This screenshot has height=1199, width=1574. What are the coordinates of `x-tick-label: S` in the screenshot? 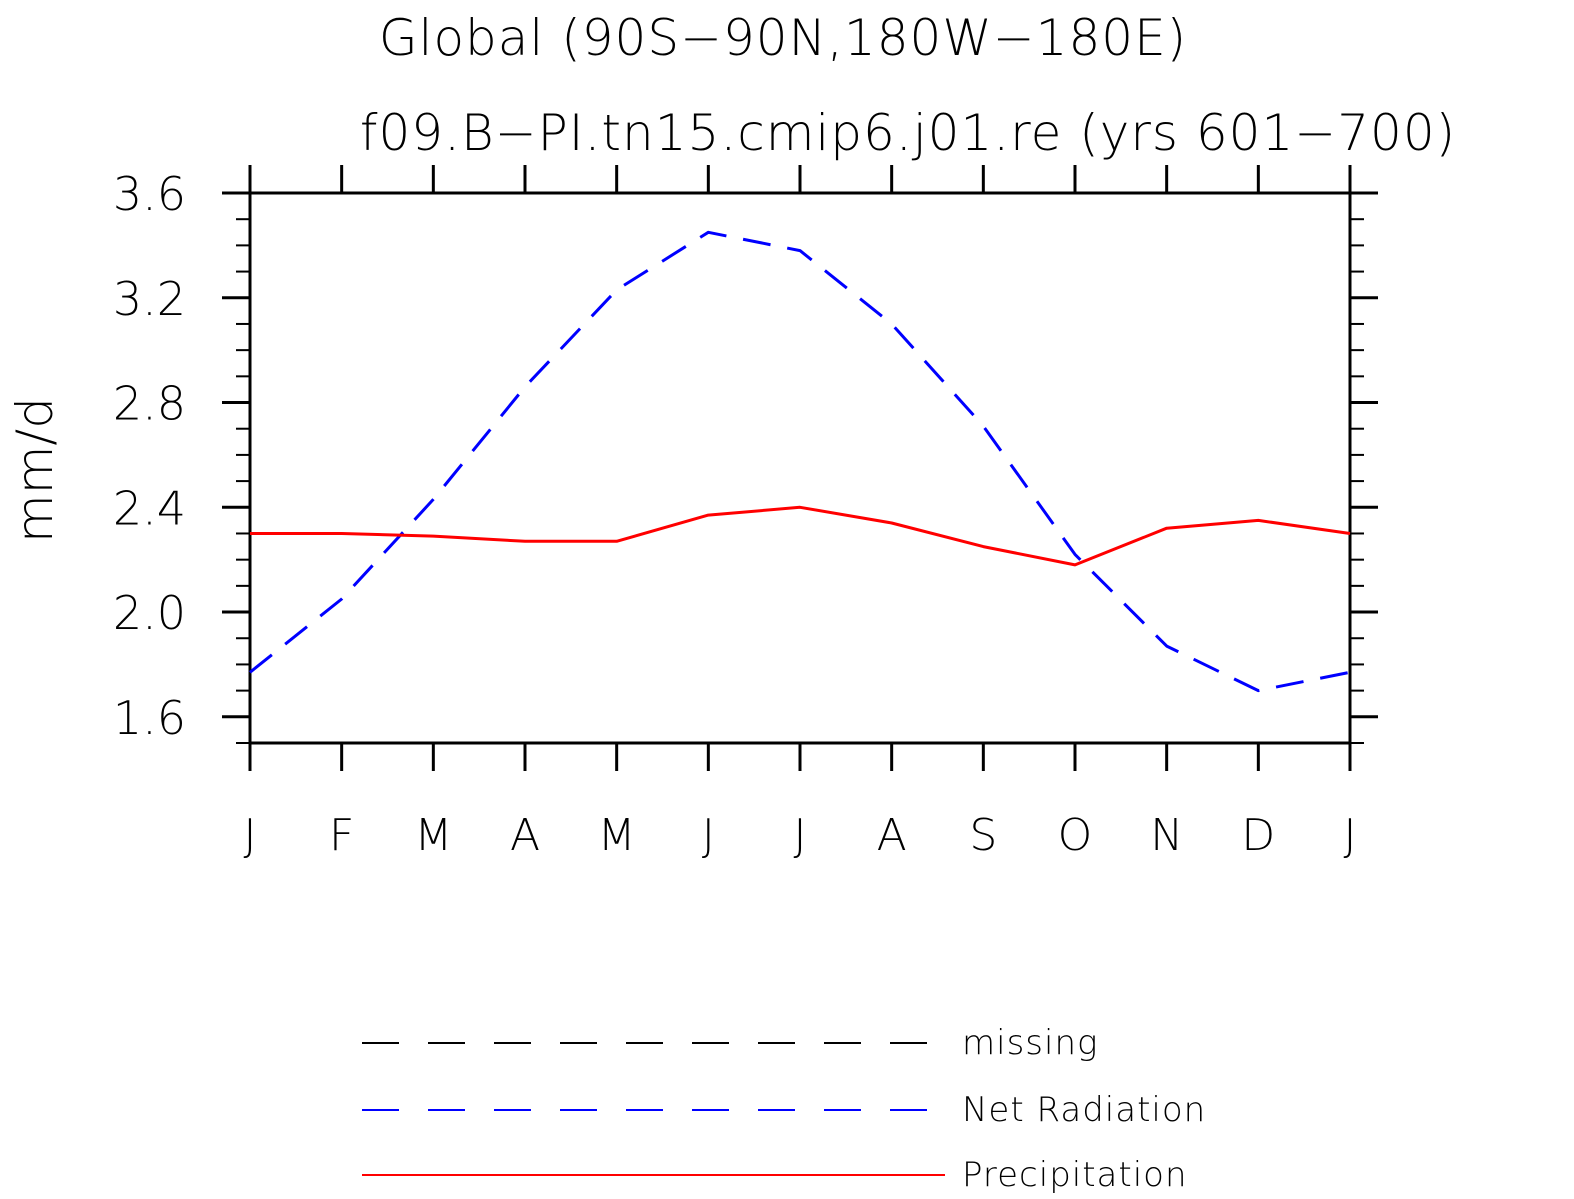 It's located at (983, 835).